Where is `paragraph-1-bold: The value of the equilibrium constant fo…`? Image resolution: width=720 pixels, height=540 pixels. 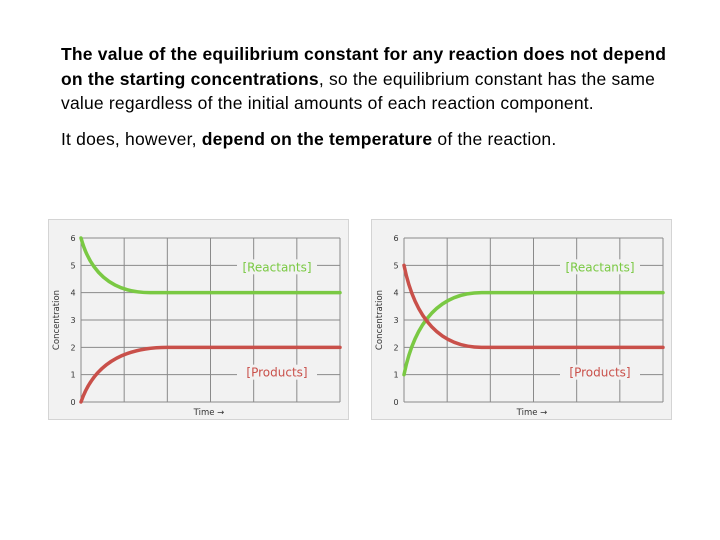 paragraph-1-bold: The value of the equilibrium constant fo… is located at coordinates (364, 66).